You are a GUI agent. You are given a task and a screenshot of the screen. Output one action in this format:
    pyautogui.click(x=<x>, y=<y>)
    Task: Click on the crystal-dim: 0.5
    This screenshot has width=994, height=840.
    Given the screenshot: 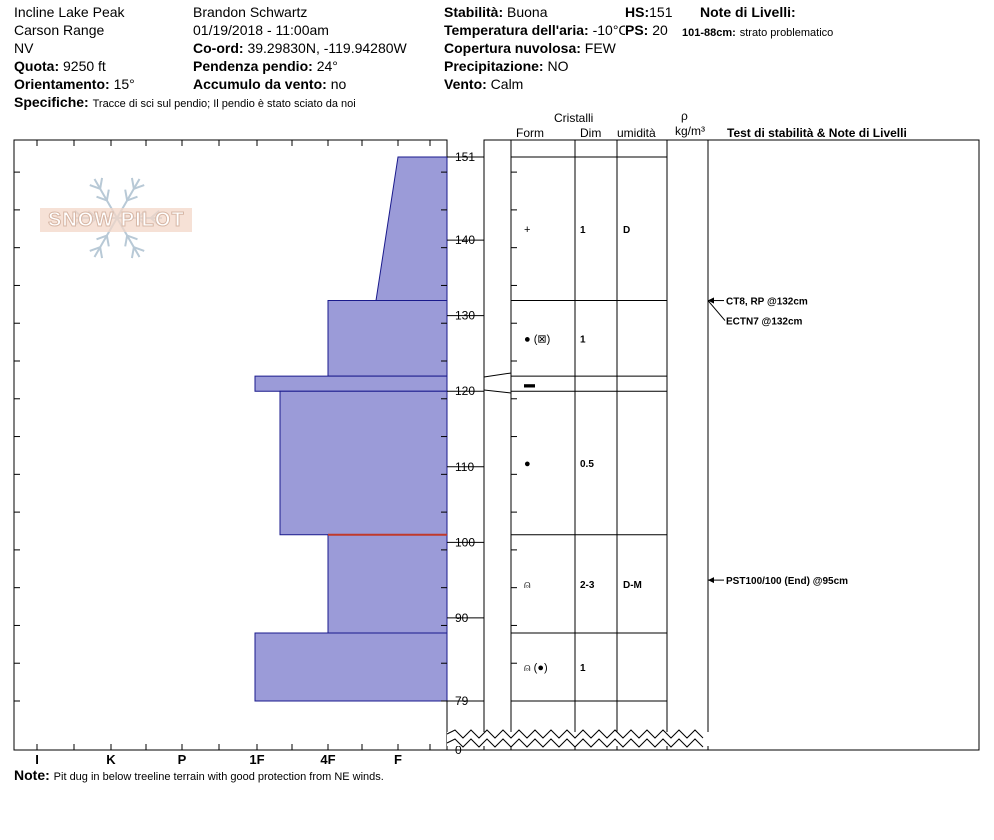 What is the action you would take?
    pyautogui.click(x=587, y=464)
    